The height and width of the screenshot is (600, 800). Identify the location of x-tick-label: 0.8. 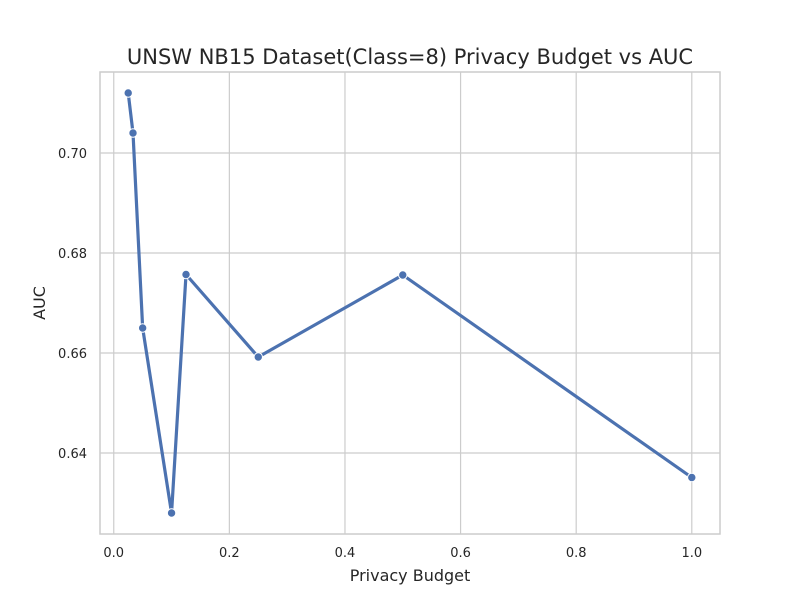
(576, 553).